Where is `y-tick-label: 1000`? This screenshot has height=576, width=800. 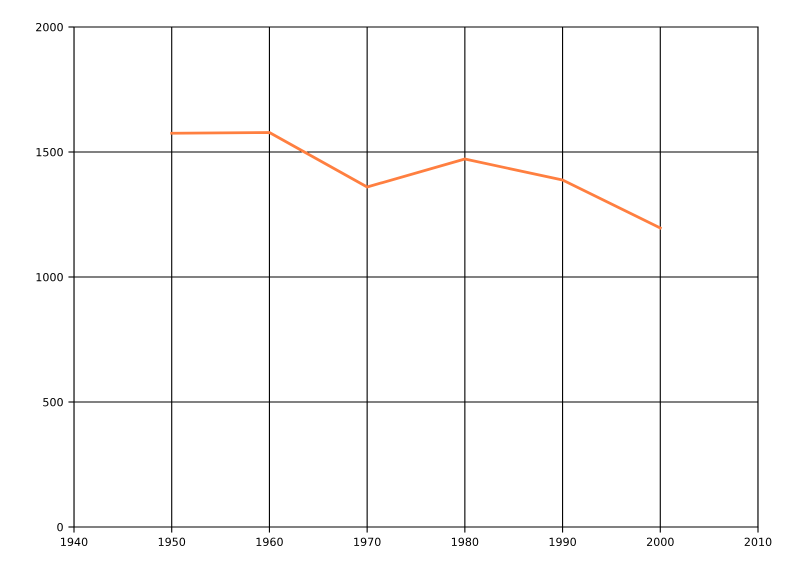
y-tick-label: 1000 is located at coordinates (49, 277).